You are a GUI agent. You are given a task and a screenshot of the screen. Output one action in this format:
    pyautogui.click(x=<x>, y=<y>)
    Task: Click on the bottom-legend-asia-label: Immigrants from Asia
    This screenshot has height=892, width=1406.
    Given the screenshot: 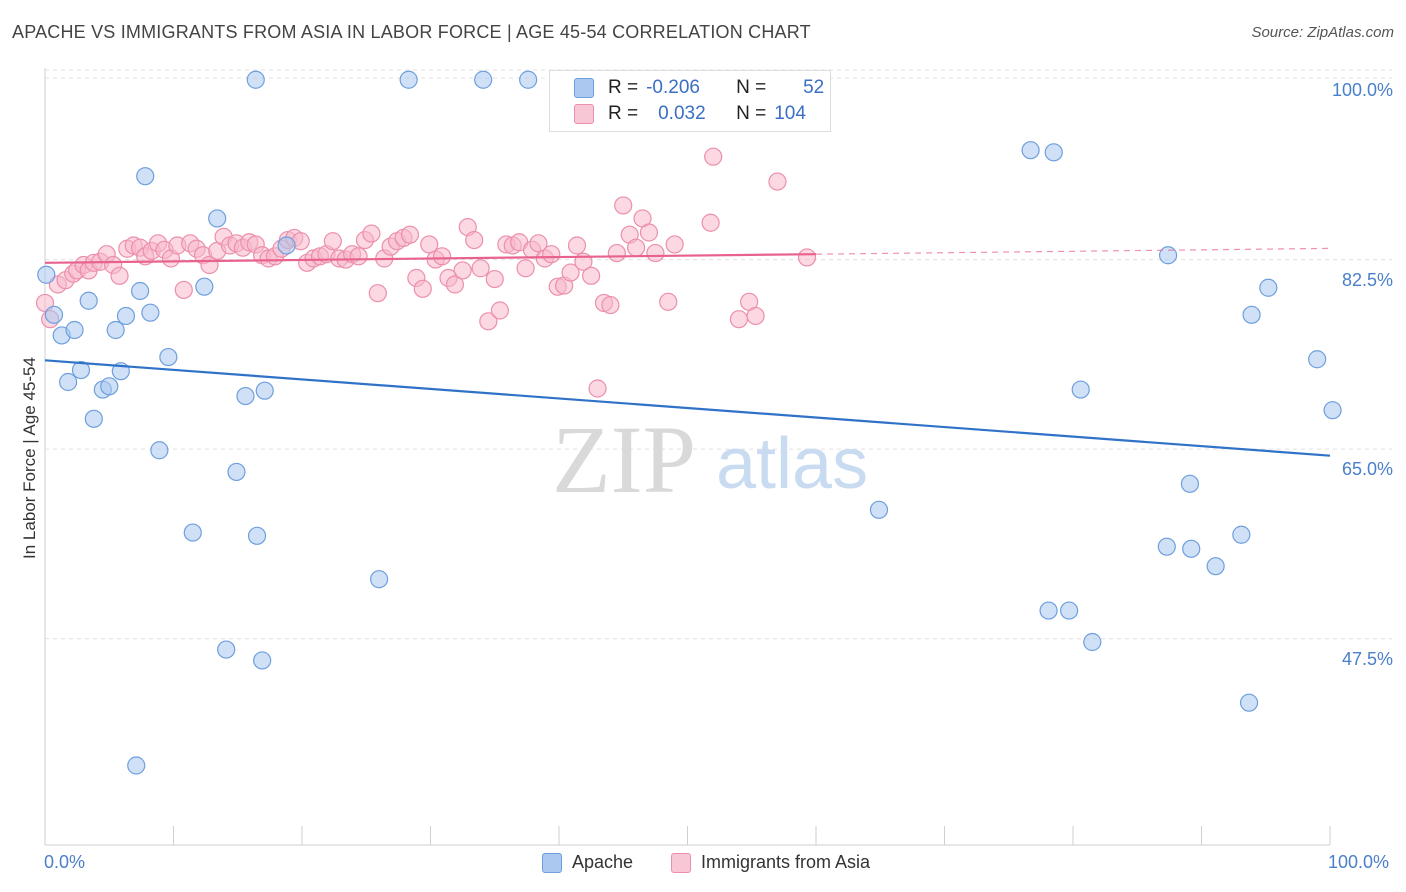 What is the action you would take?
    pyautogui.click(x=786, y=862)
    